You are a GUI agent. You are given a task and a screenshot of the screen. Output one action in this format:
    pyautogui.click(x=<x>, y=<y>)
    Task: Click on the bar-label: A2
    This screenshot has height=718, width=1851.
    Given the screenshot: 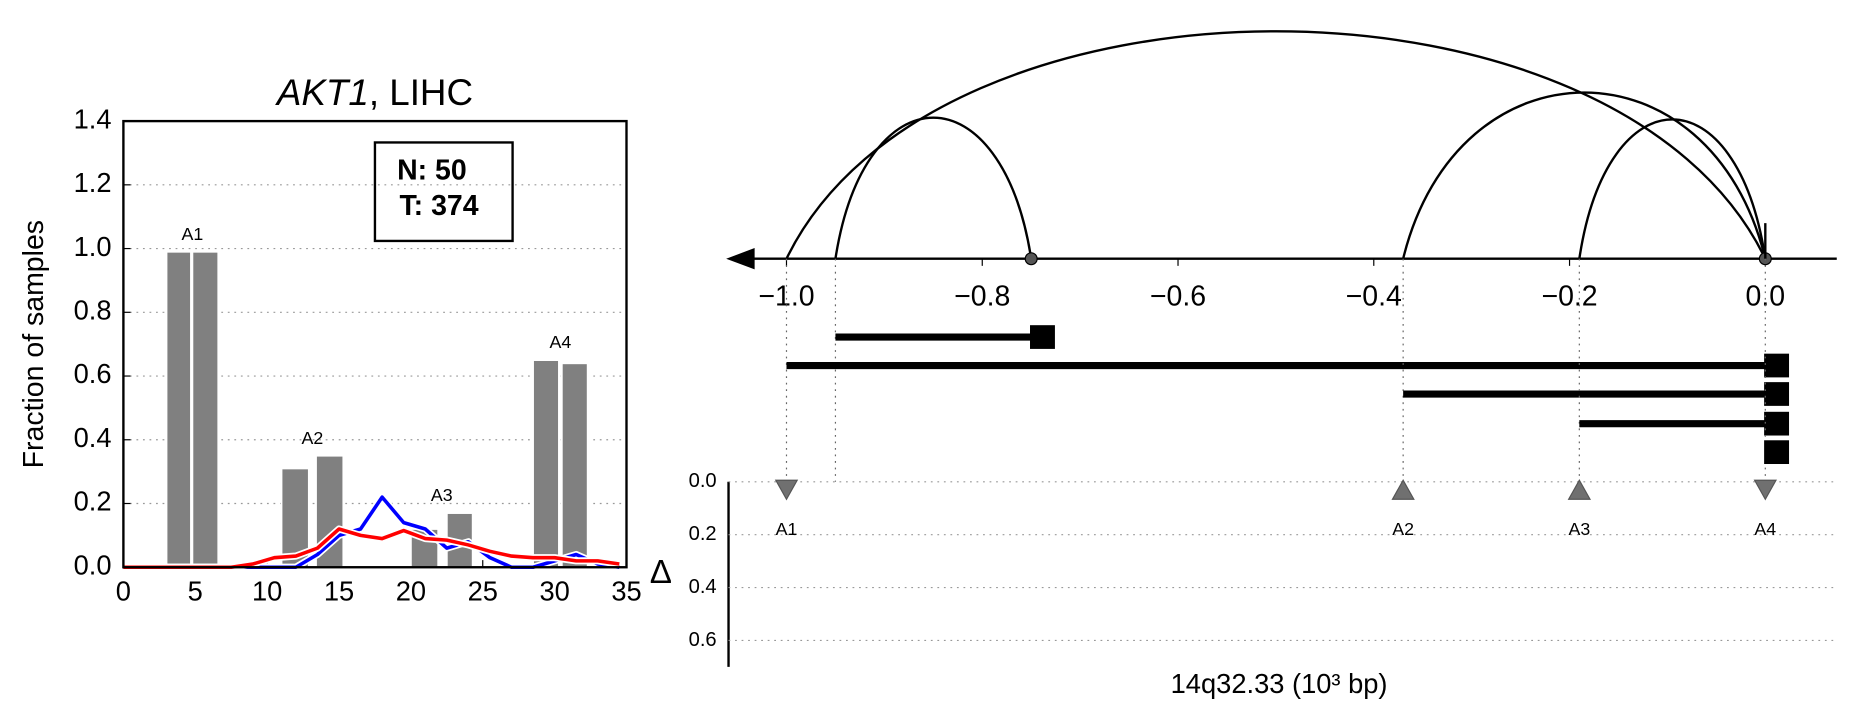 What is the action you would take?
    pyautogui.click(x=313, y=438)
    